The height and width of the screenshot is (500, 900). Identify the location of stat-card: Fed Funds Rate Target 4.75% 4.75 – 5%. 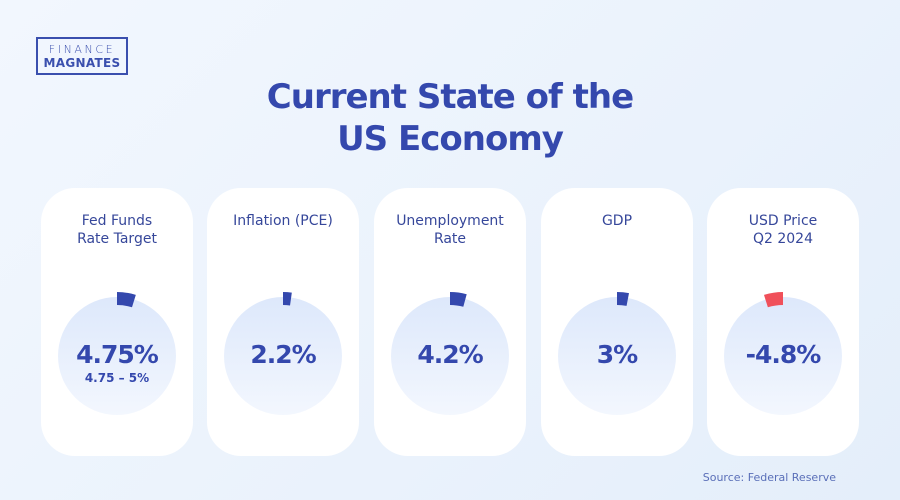
(117, 322).